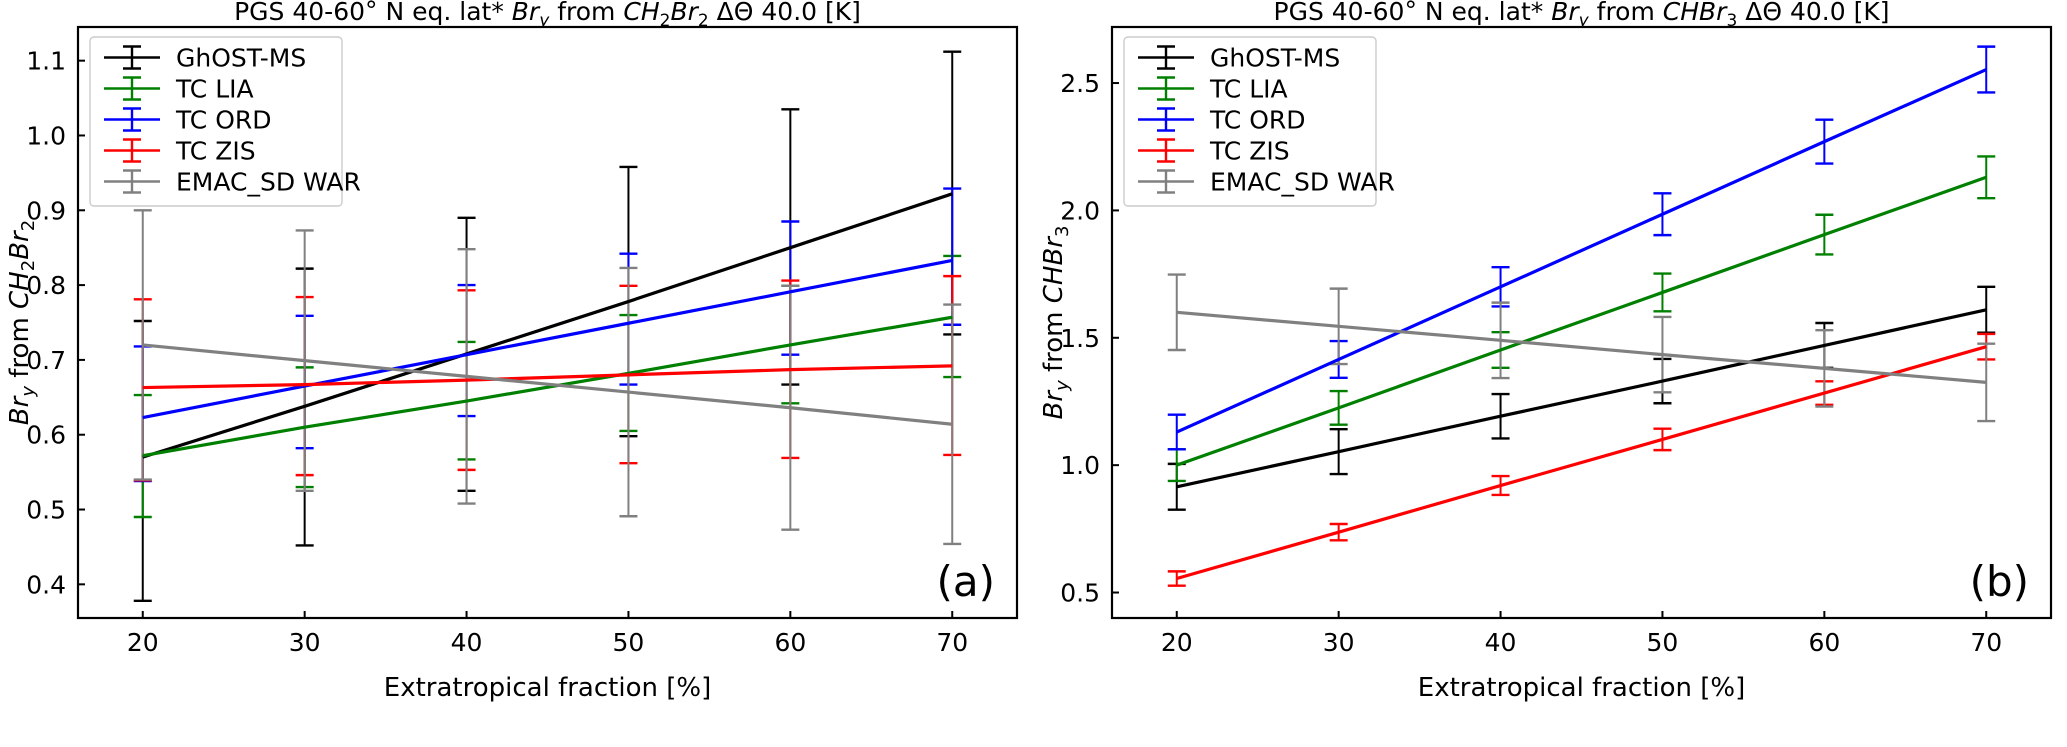 This screenshot has width=2067, height=747. I want to click on y-tick-label: 0.8, so click(46, 285).